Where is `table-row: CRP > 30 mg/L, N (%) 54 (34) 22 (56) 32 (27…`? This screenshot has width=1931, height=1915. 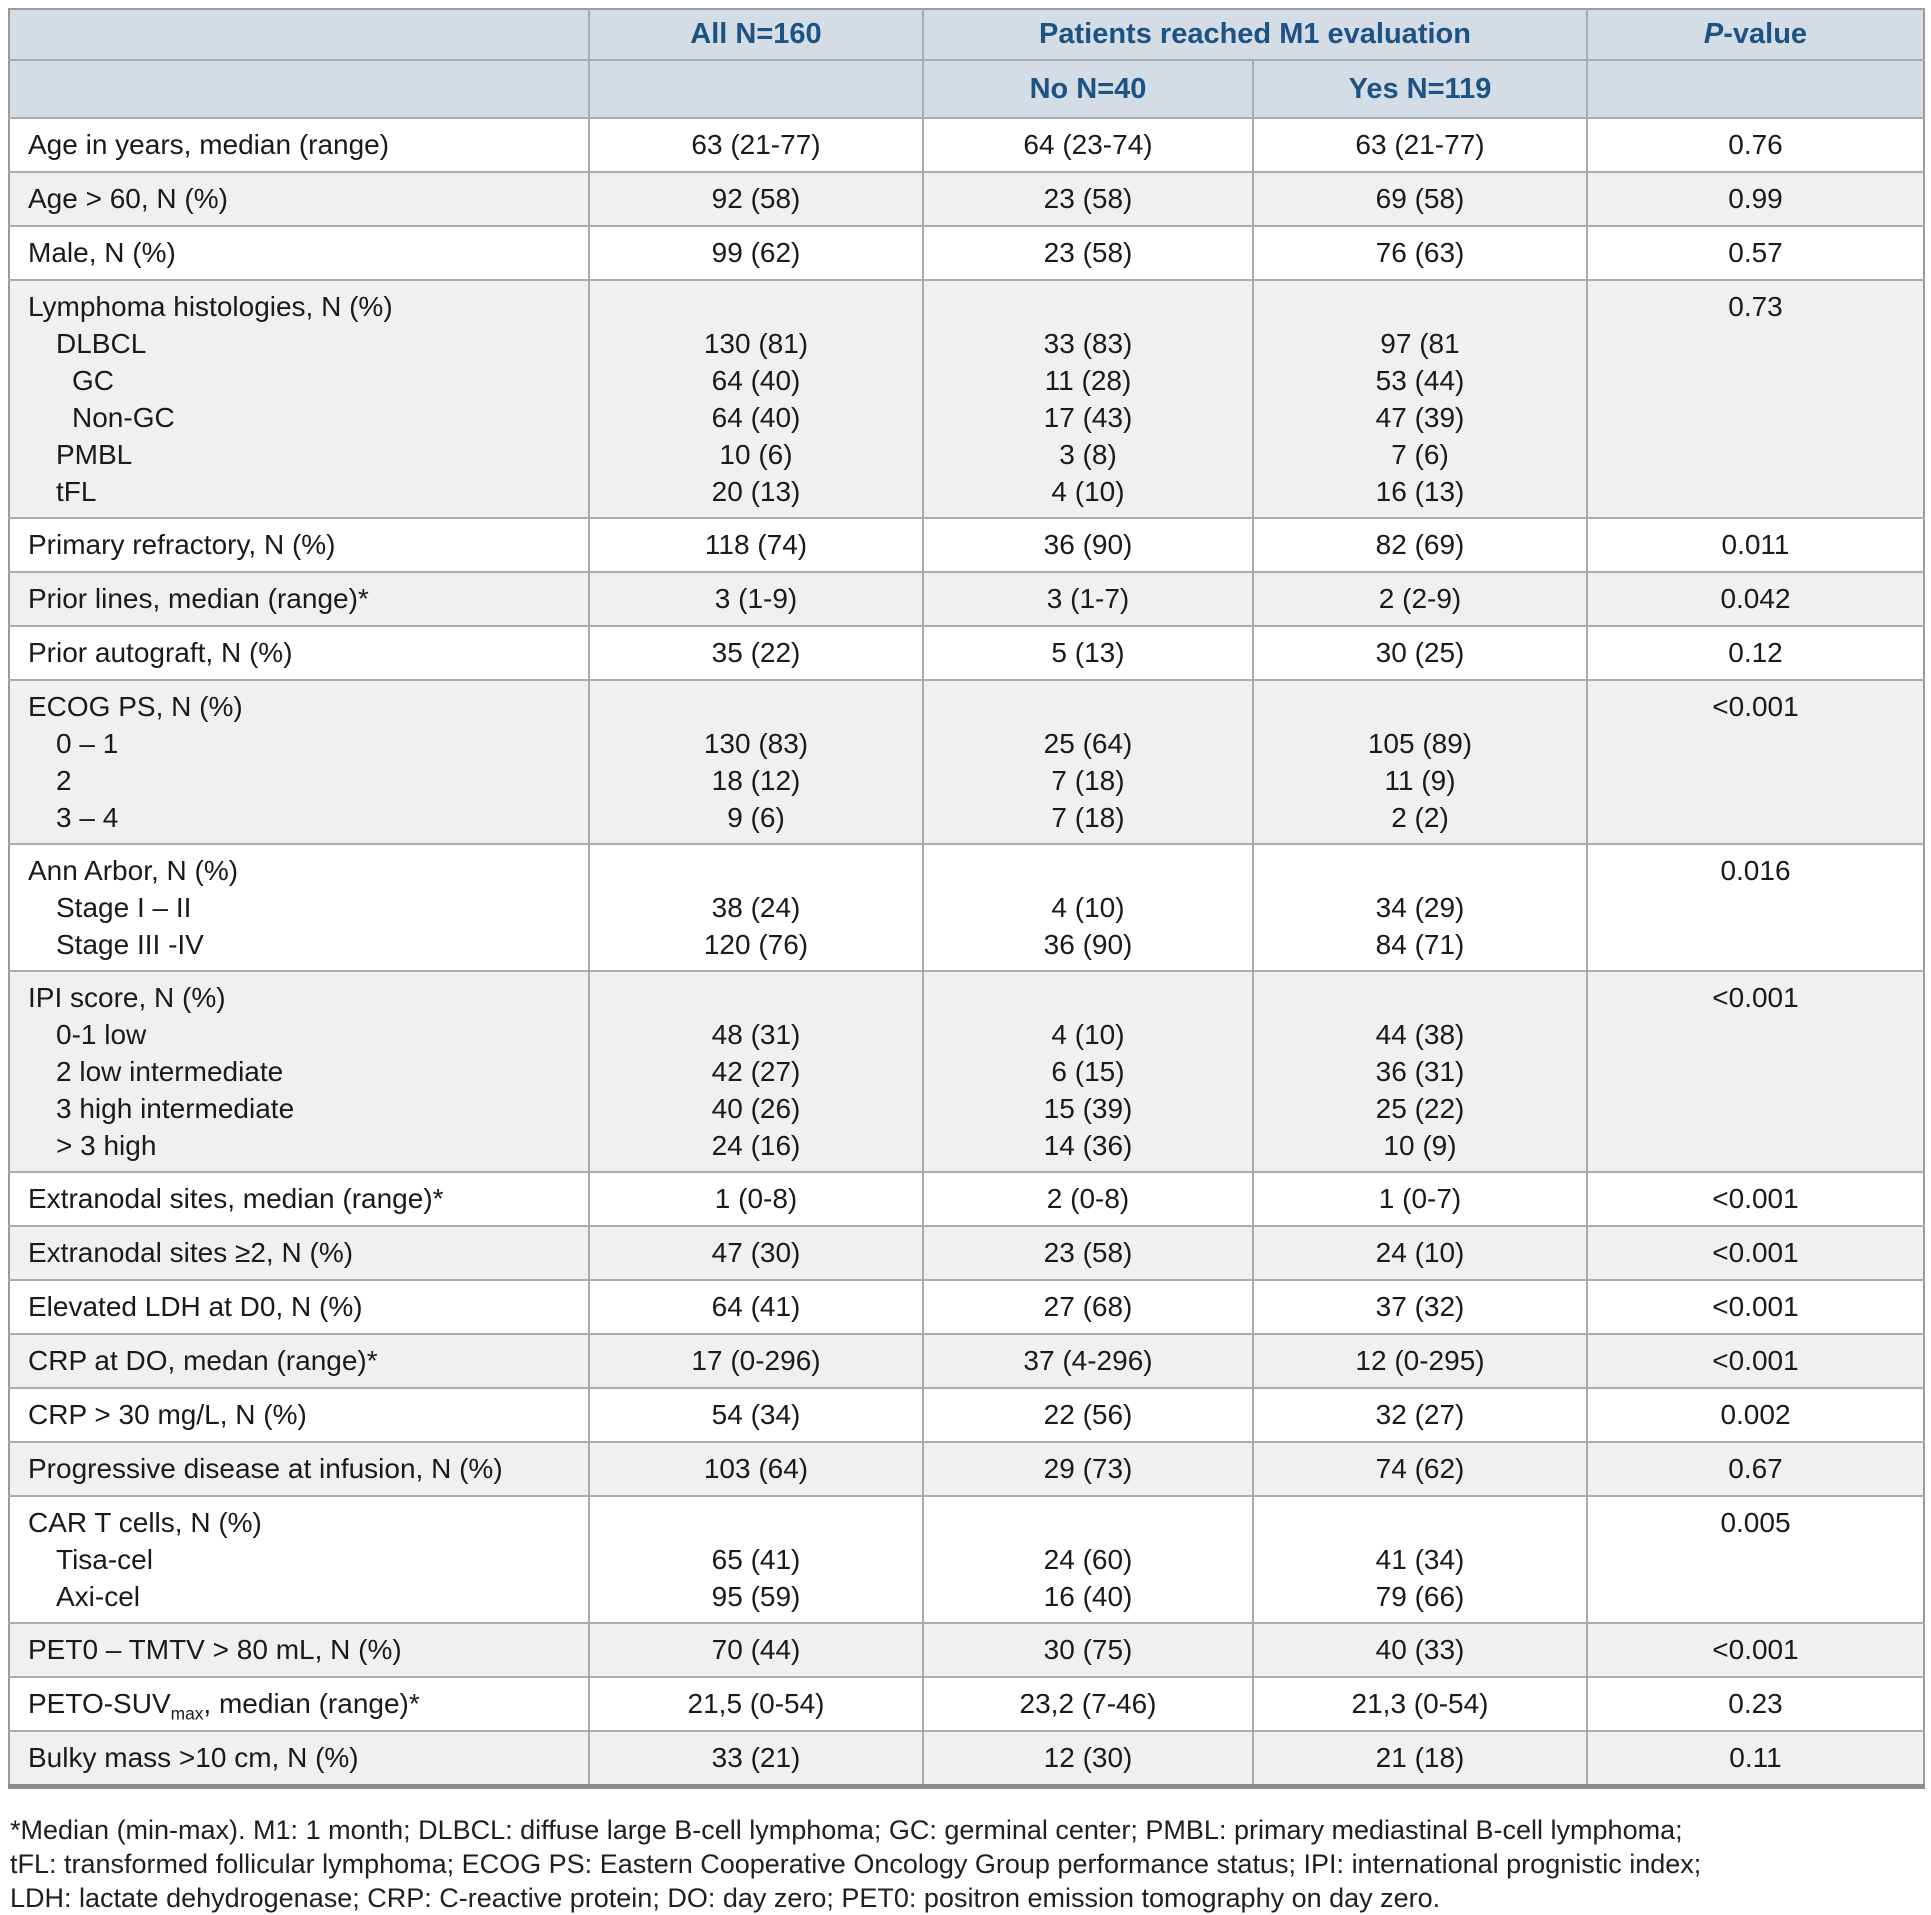 table-row: CRP > 30 mg/L, N (%) 54 (34) 22 (56) 32 (27… is located at coordinates (966, 1415).